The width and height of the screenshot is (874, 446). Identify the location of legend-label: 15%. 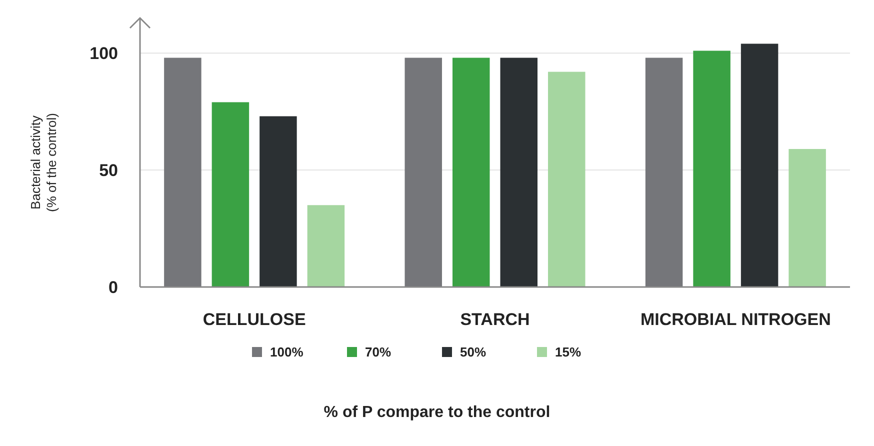
(568, 352).